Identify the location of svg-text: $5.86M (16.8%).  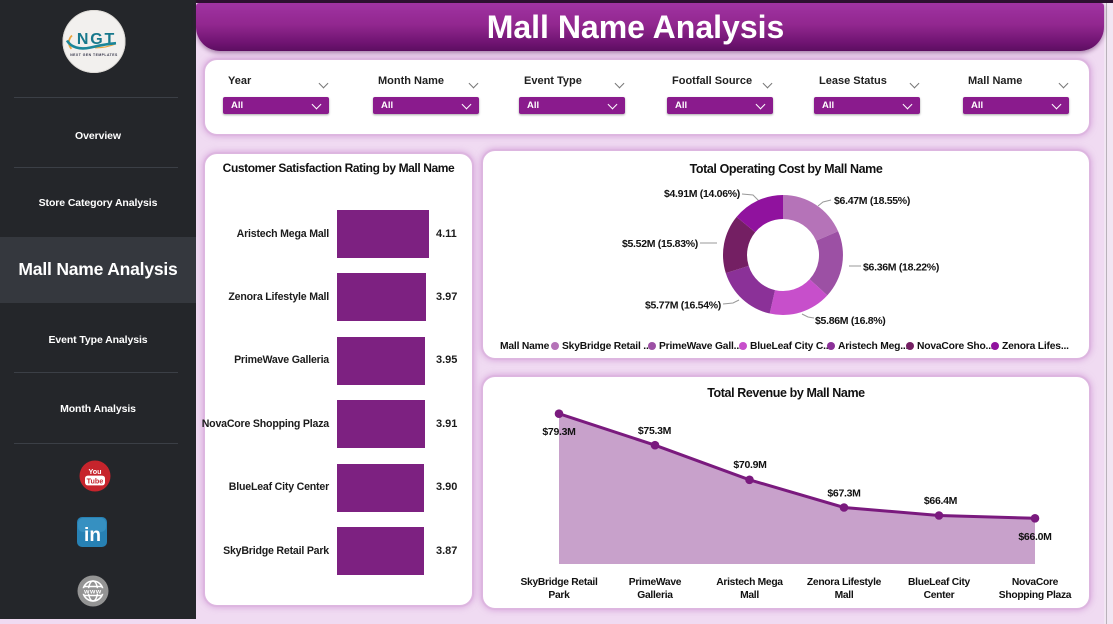
(850, 321).